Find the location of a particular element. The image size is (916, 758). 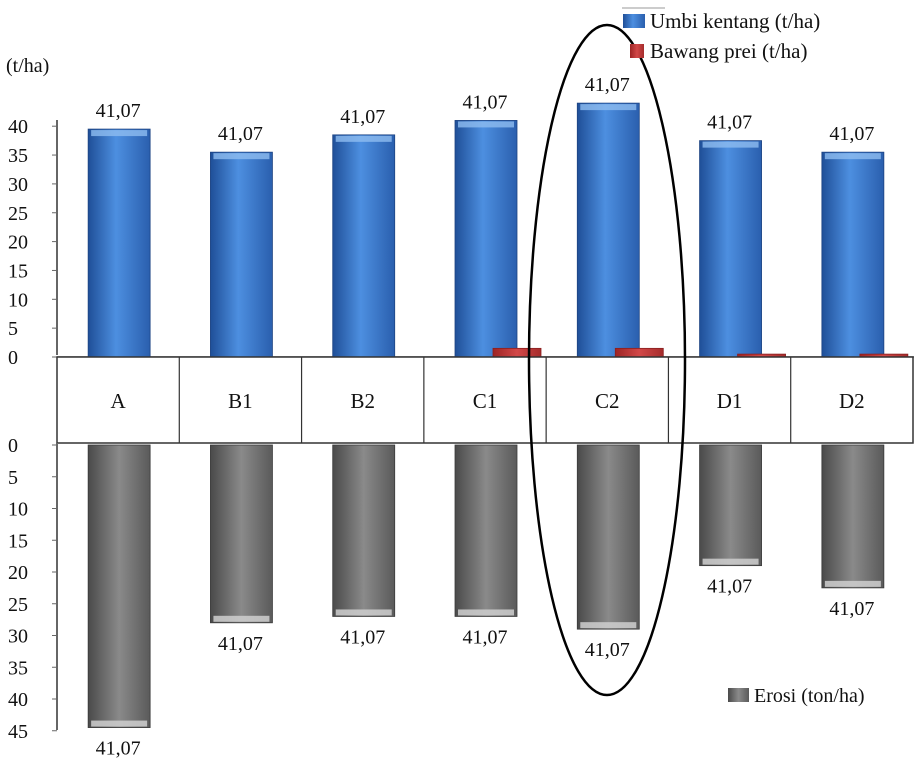

data-label-umbi-kentang-t-ha-c2: 41,07 is located at coordinates (607, 85).